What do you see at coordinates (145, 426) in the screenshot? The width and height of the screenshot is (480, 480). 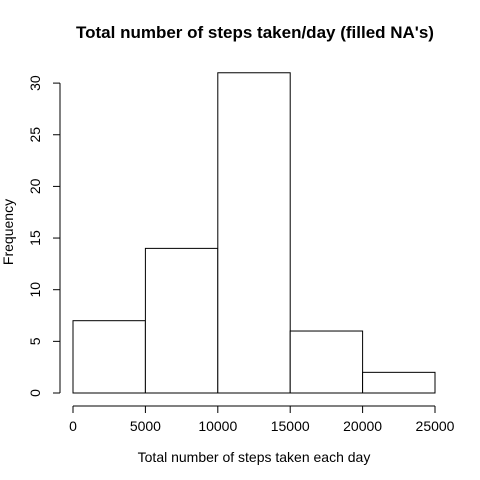 I see `x-tick-label: 5000` at bounding box center [145, 426].